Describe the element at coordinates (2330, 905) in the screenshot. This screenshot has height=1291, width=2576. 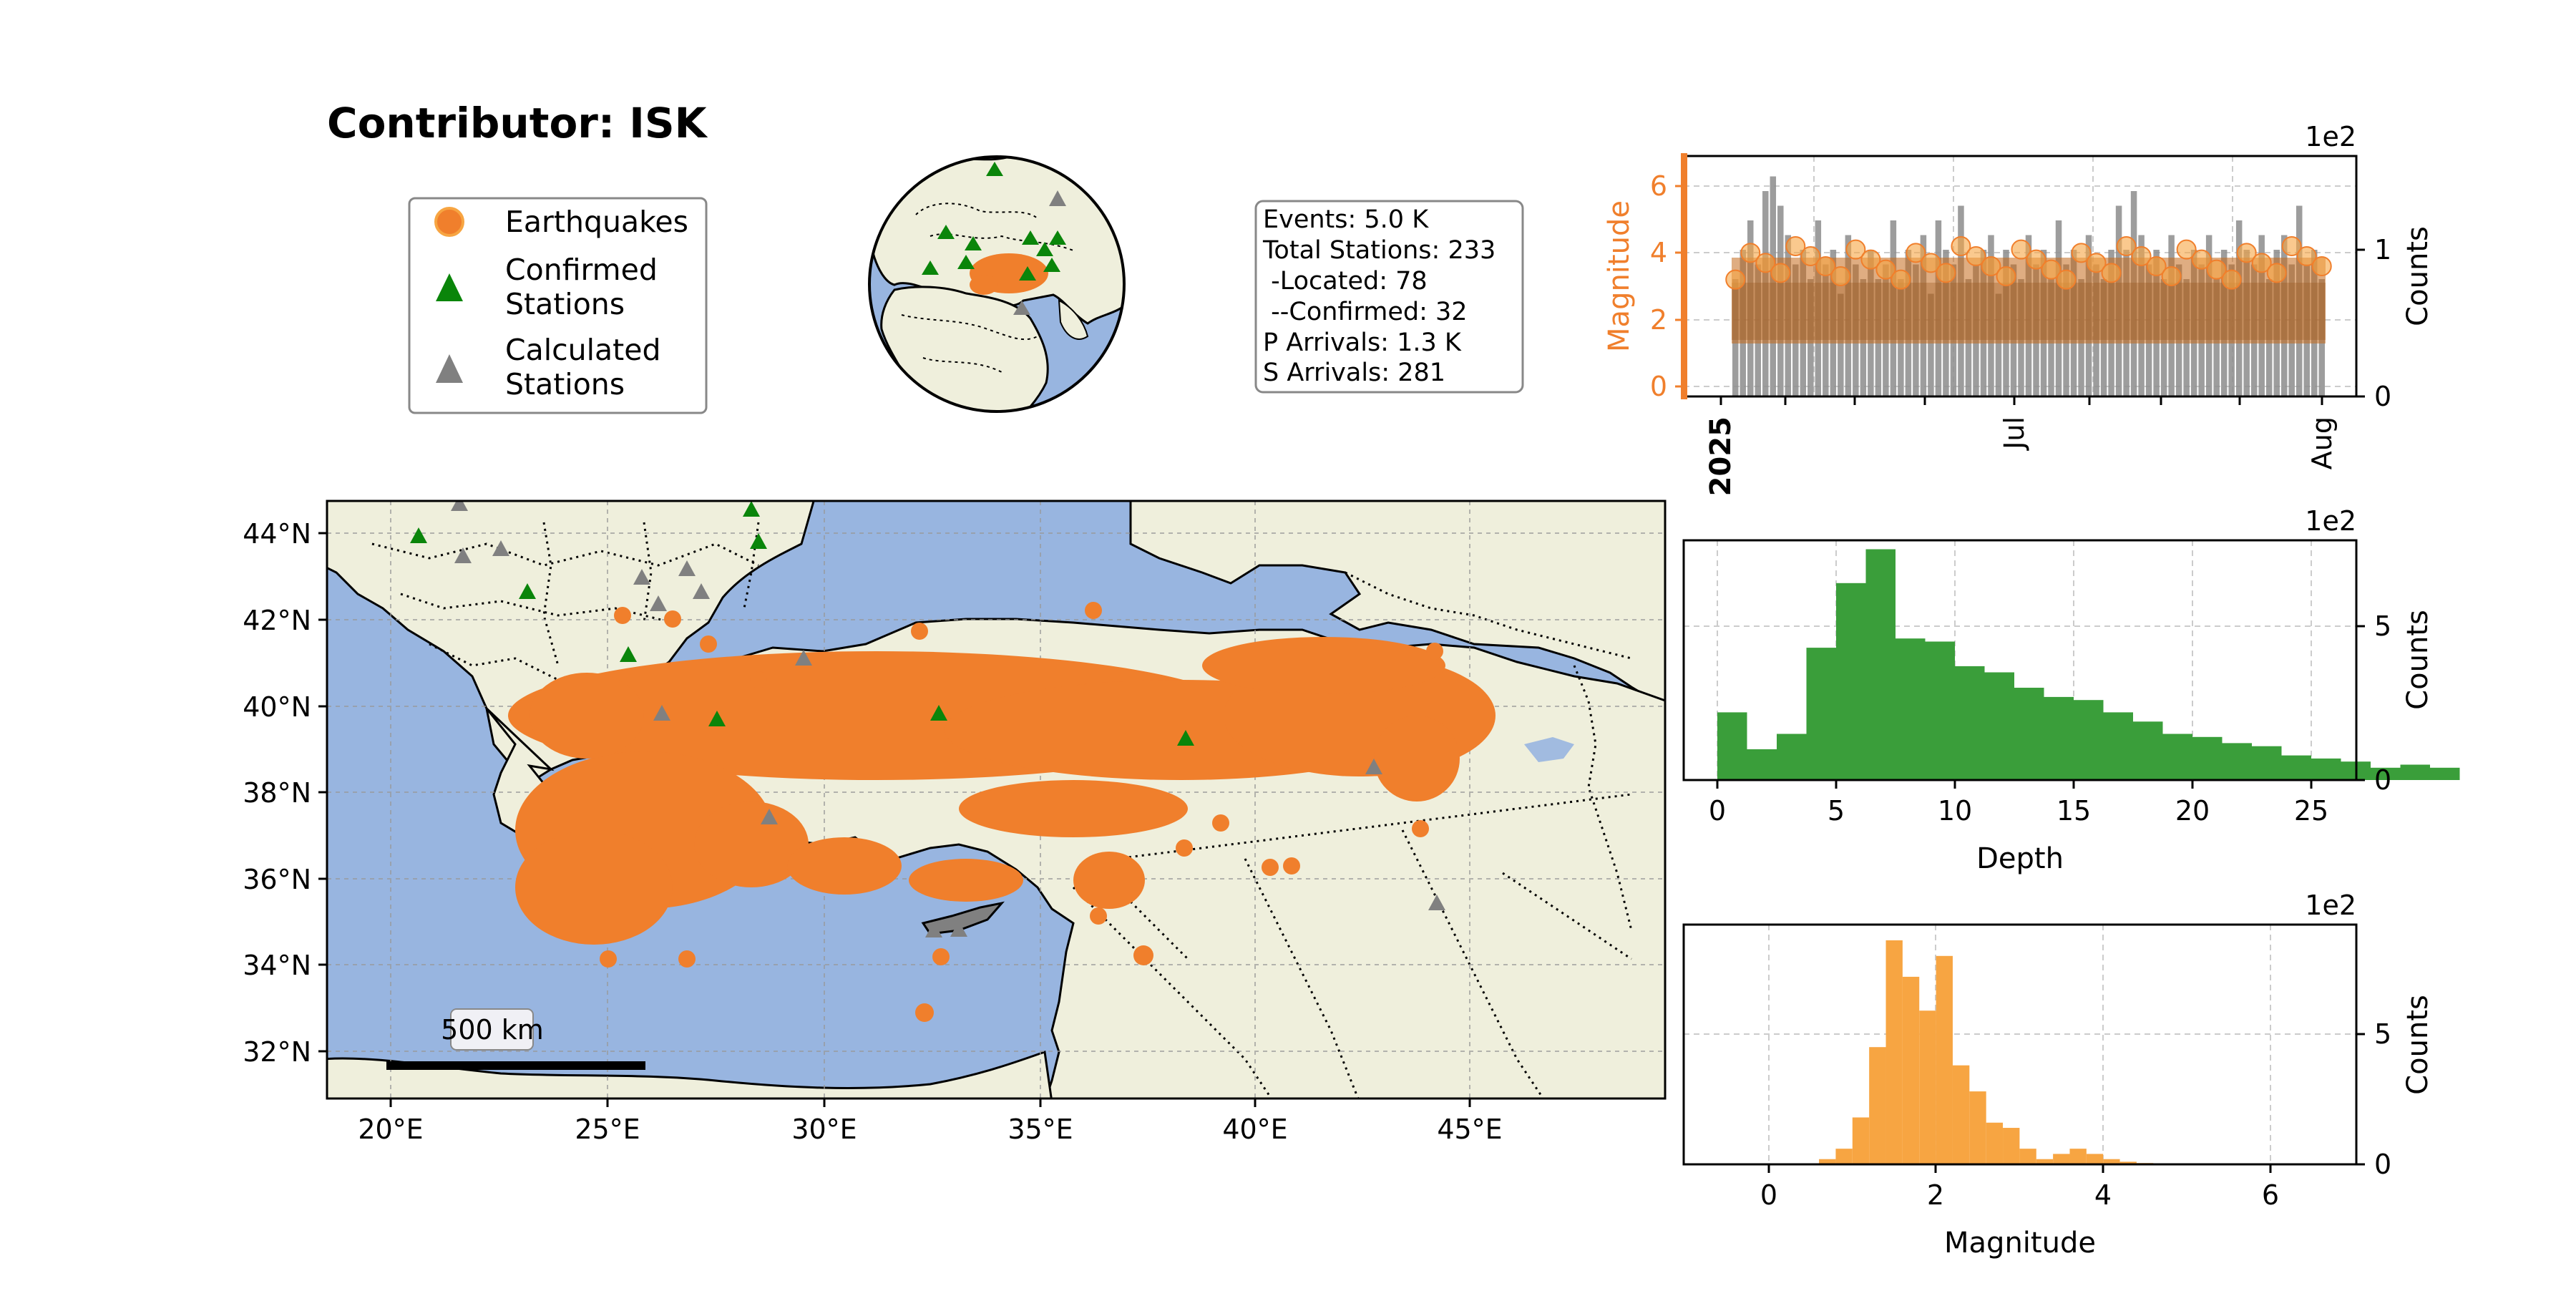
I see `mag-y-multiplier: 1e2` at that location.